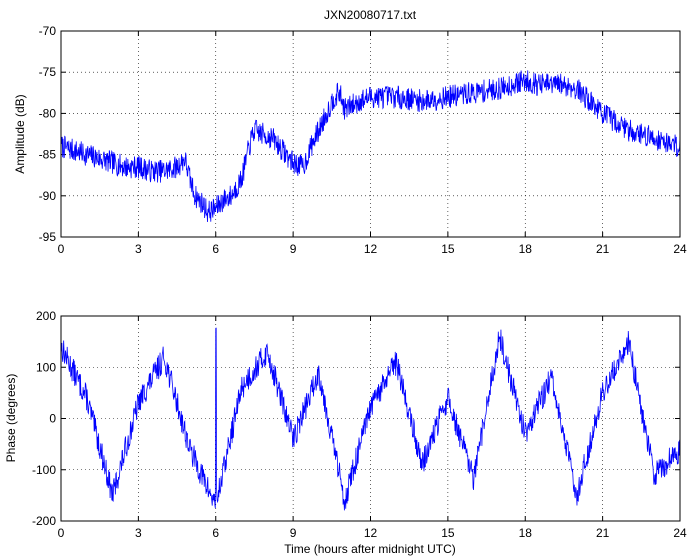 The height and width of the screenshot is (560, 693). I want to click on y-tick-label: -90, so click(48, 196).